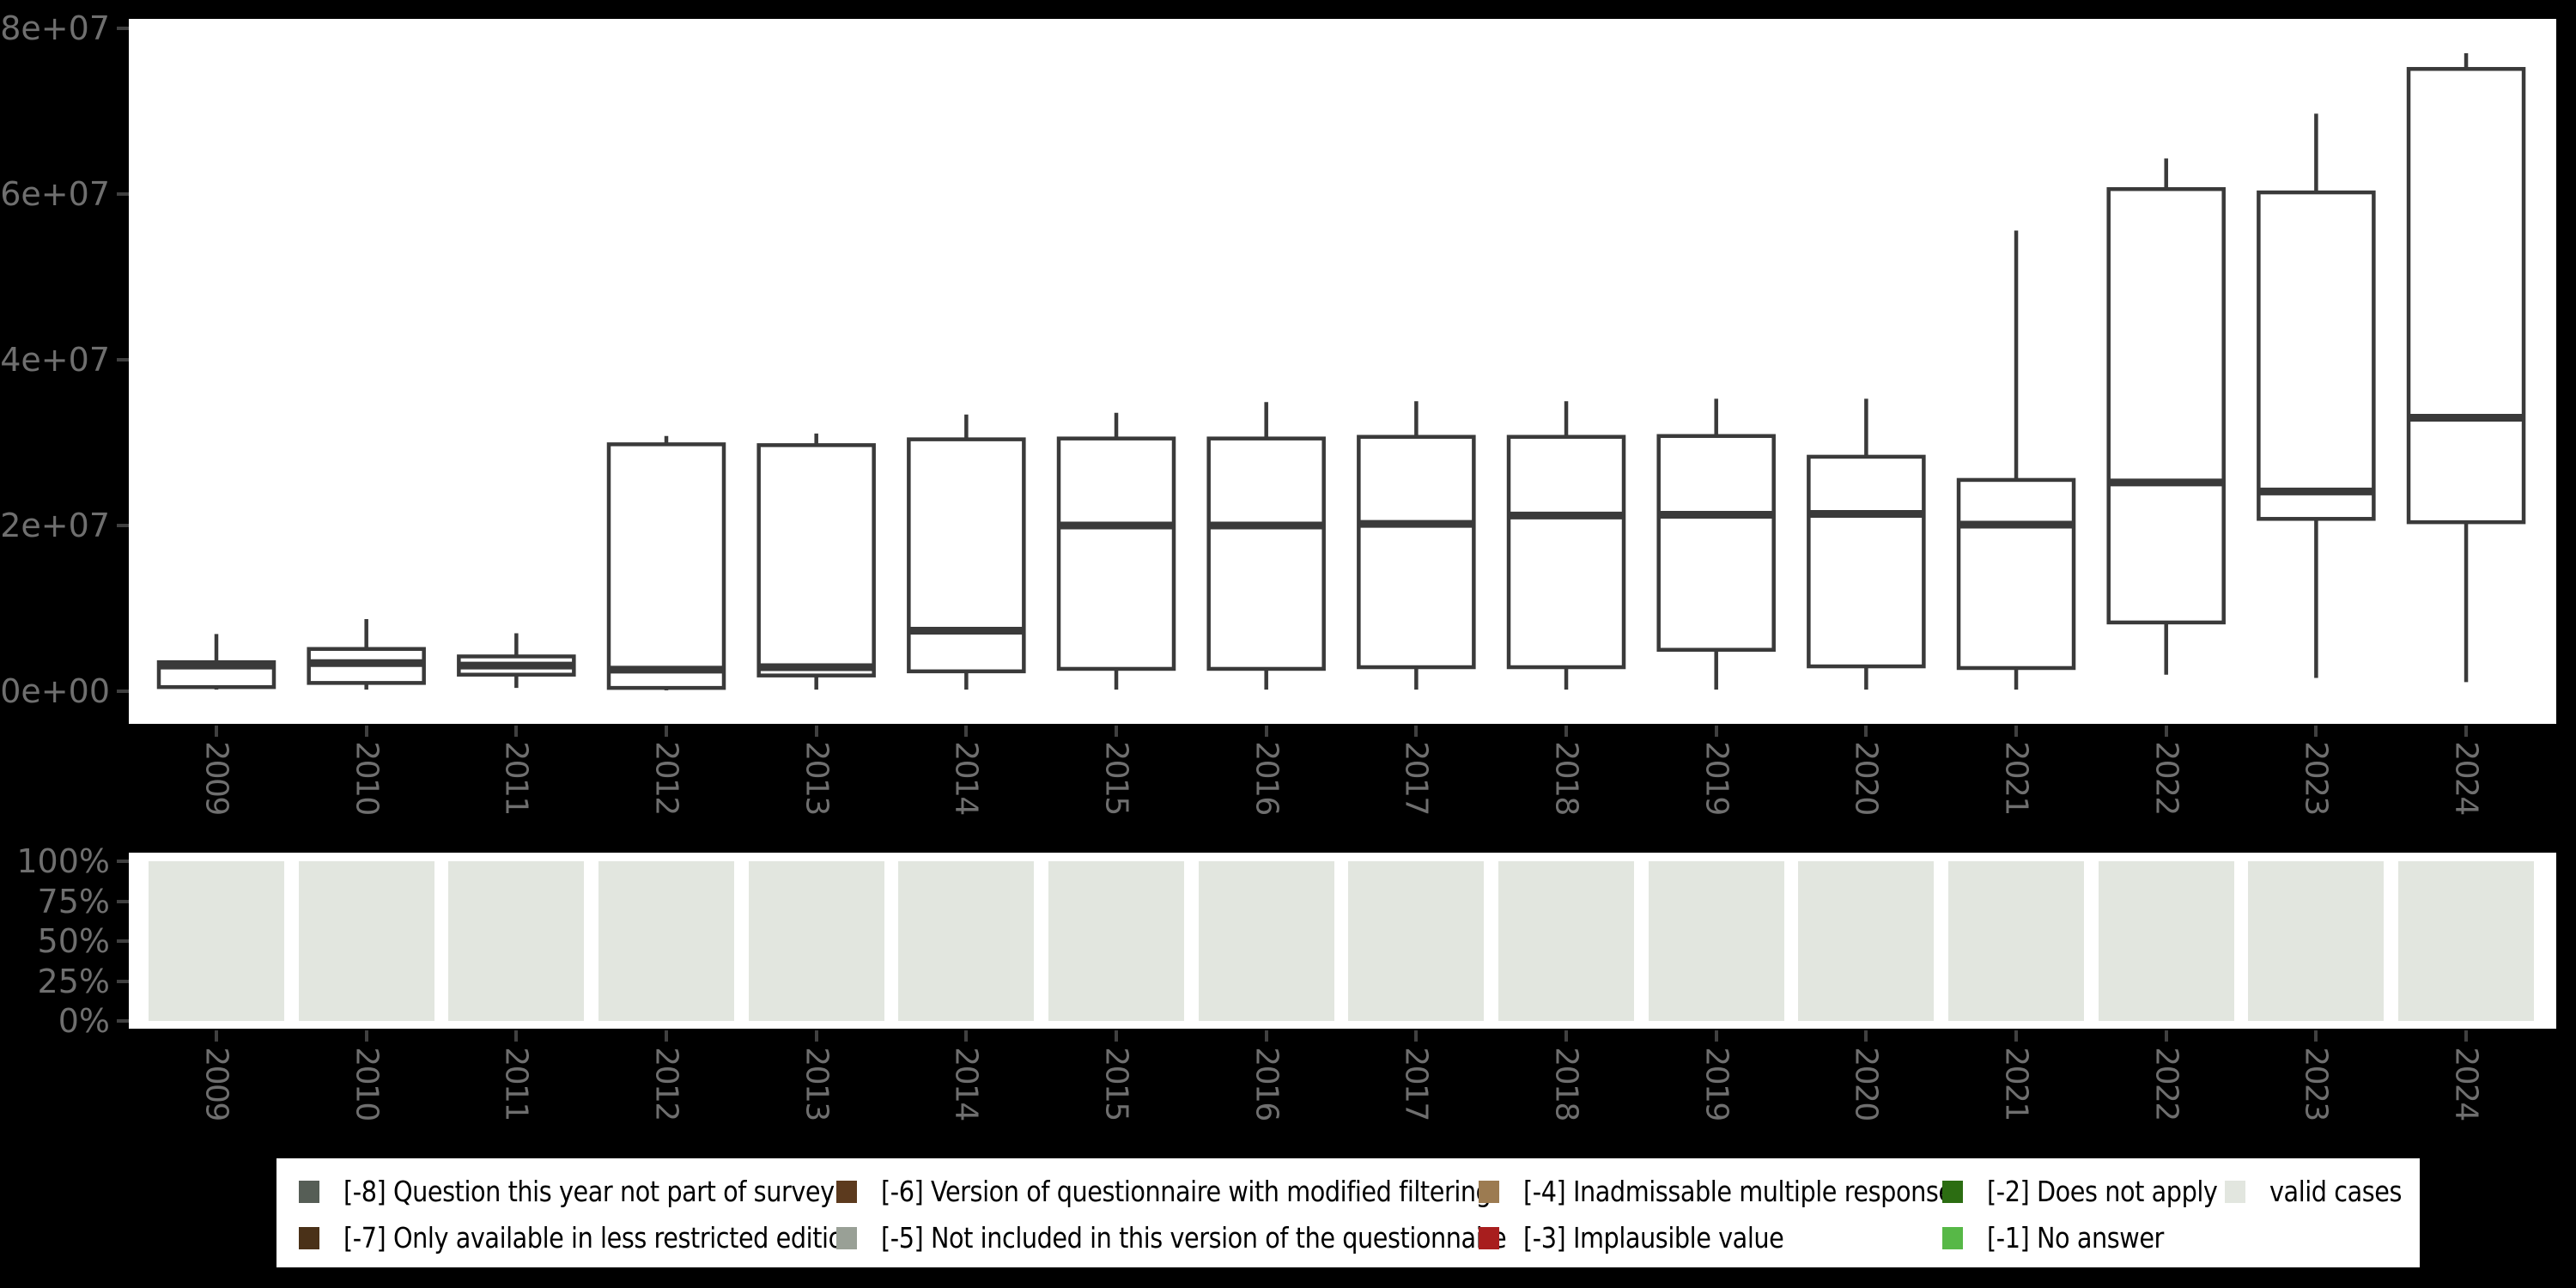  I want to click on box-2021, so click(2016, 574).